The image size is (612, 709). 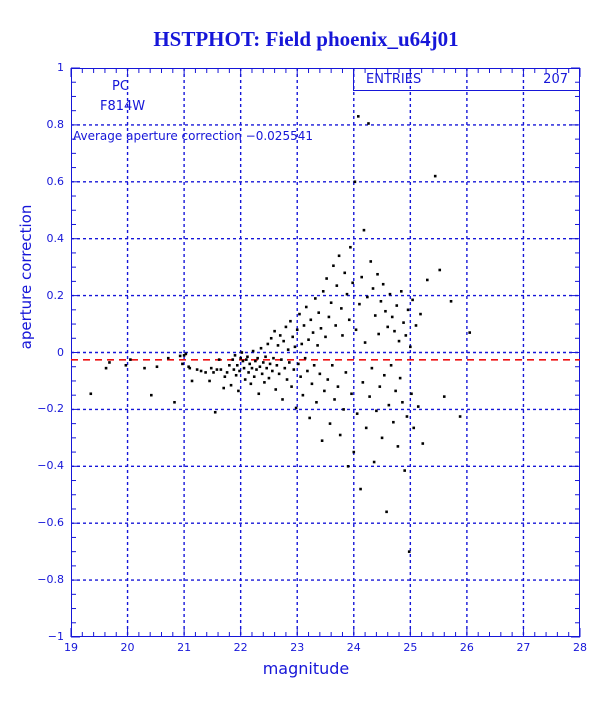 I want to click on entries-label: ENTRIES, so click(x=394, y=79).